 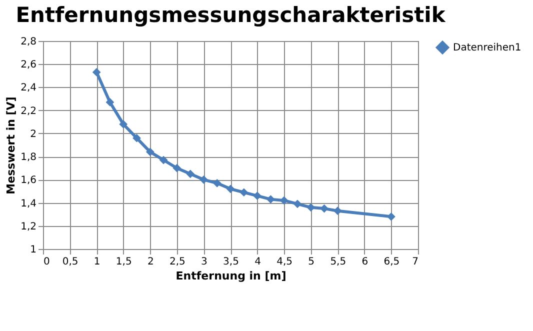 What do you see at coordinates (124, 262) in the screenshot?
I see `x-tick-label: 1,5` at bounding box center [124, 262].